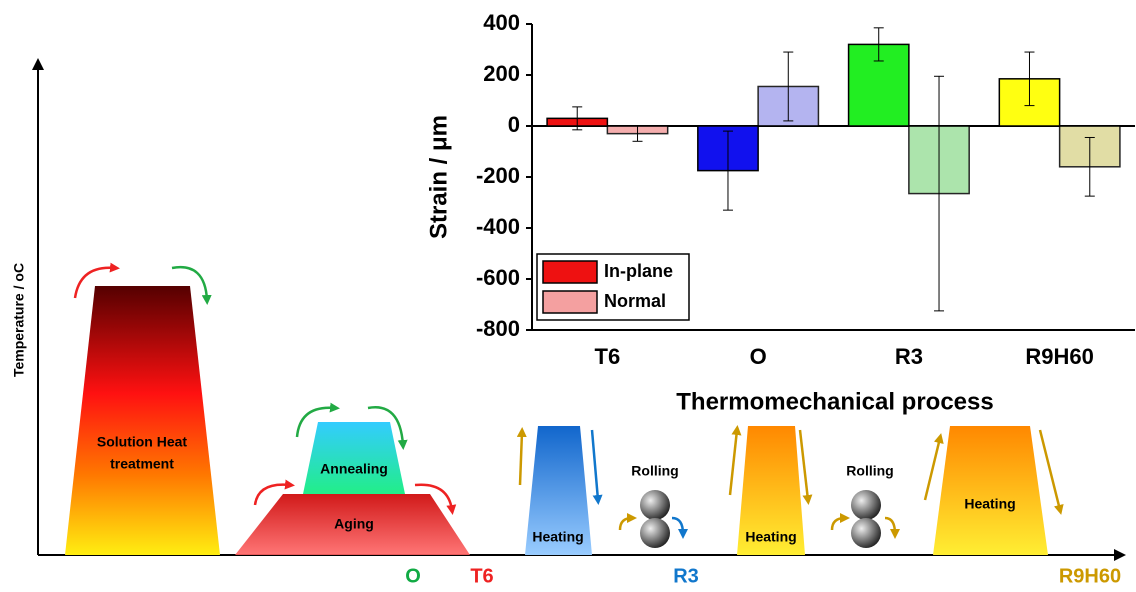 The image size is (1136, 592). What do you see at coordinates (638, 271) in the screenshot?
I see `legend-label: In-plane` at bounding box center [638, 271].